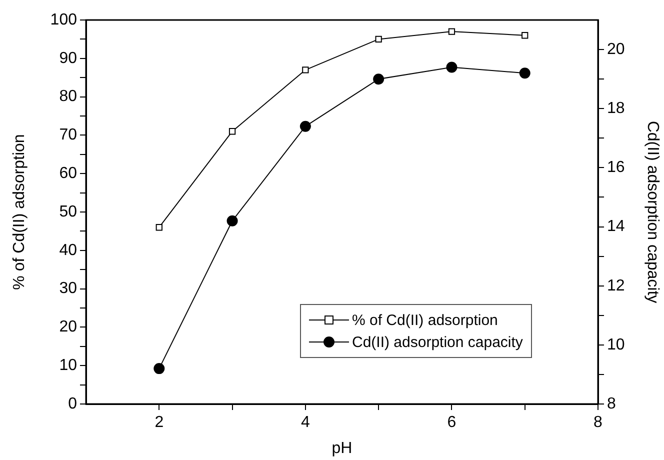 The height and width of the screenshot is (460, 664). What do you see at coordinates (68, 173) in the screenshot?
I see `y-tick-label: 60` at bounding box center [68, 173].